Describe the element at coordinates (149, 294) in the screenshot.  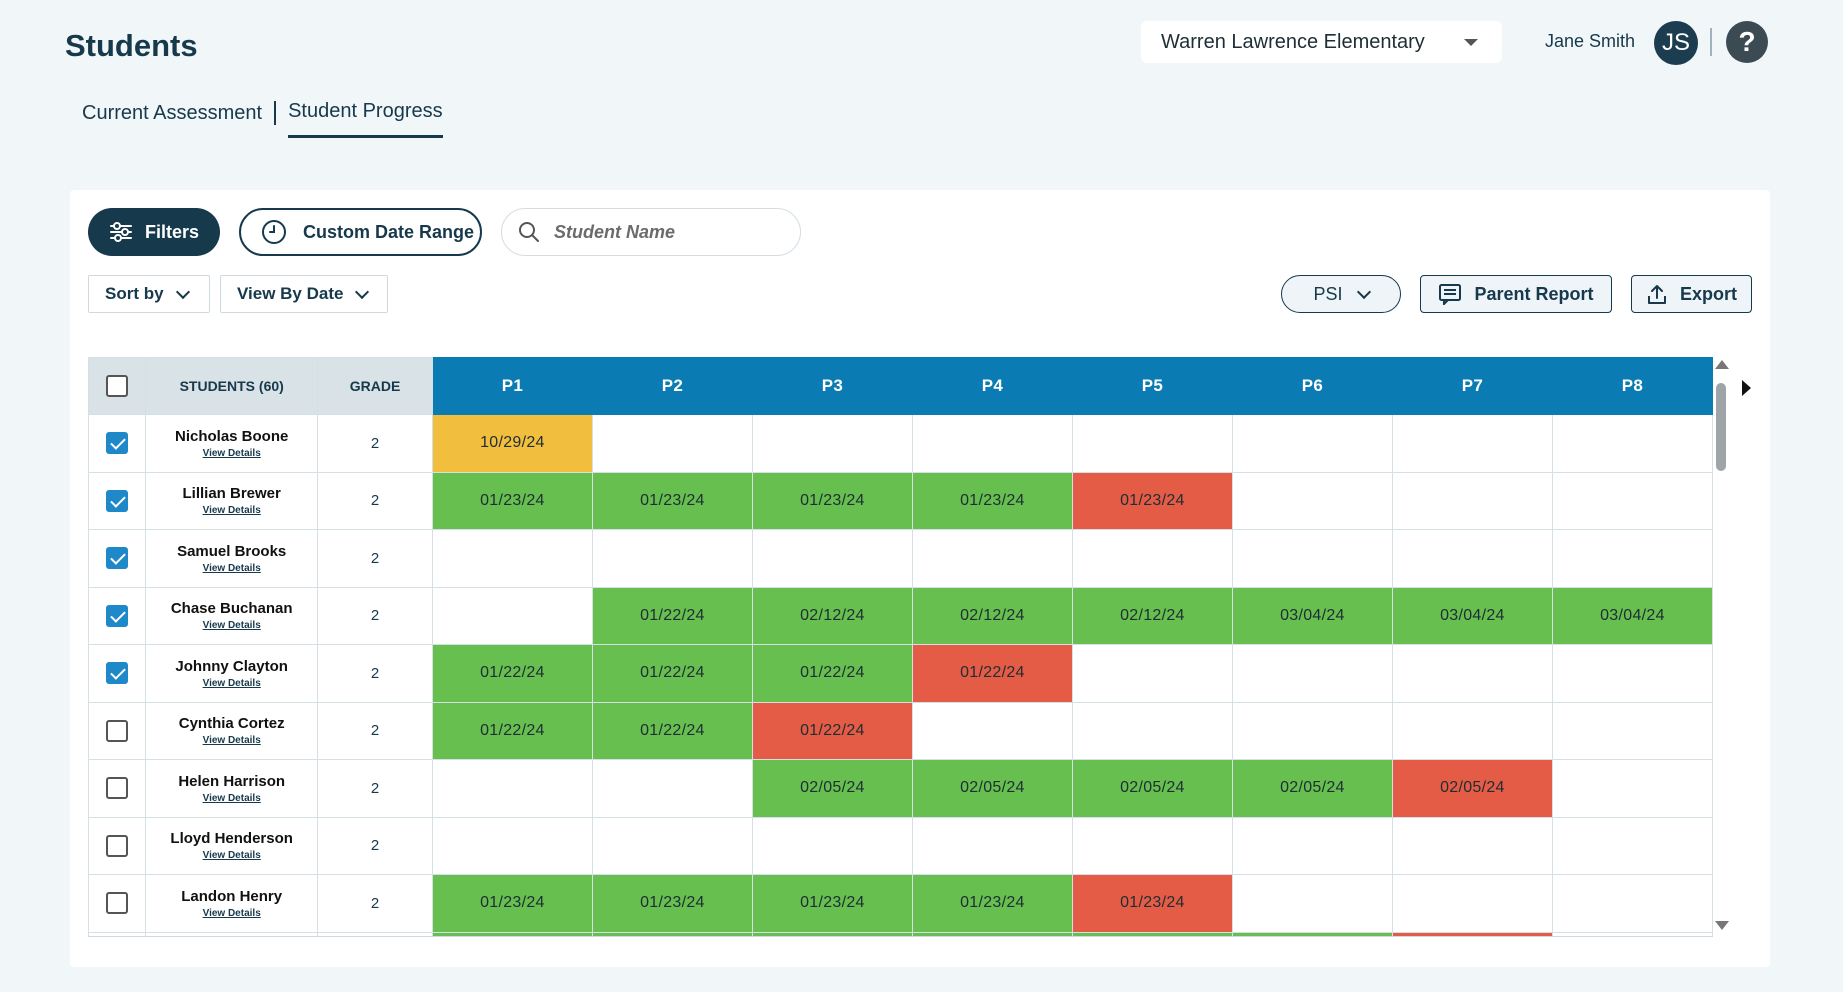
I see `sort-by-dropdown: Sort by` at that location.